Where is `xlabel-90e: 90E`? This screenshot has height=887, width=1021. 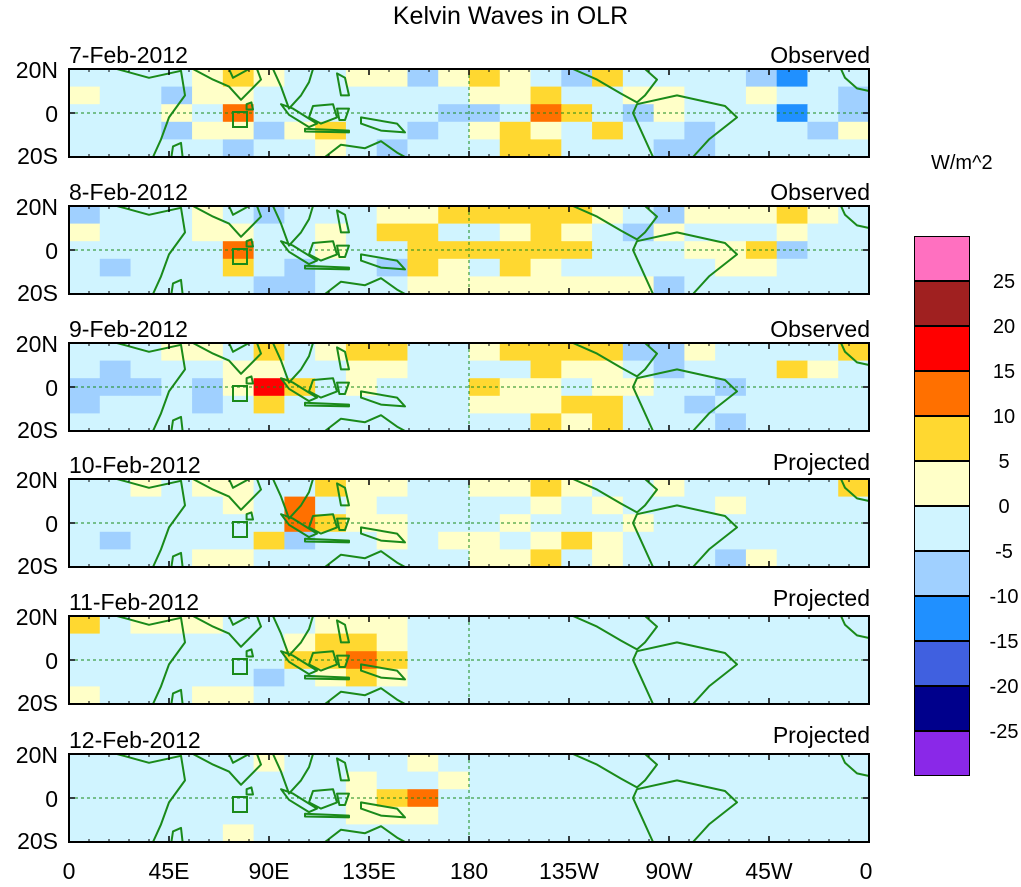 xlabel-90e: 90E is located at coordinates (269, 871).